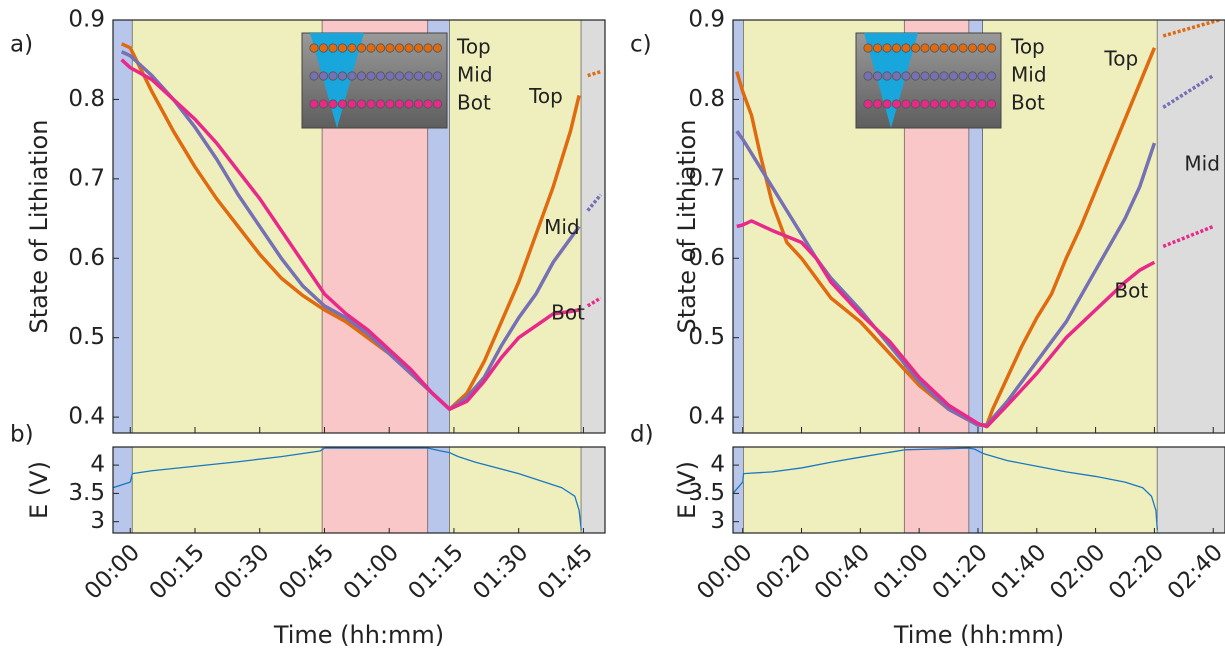  What do you see at coordinates (783, 571) in the screenshot?
I see `x-tick-label: 00:20` at bounding box center [783, 571].